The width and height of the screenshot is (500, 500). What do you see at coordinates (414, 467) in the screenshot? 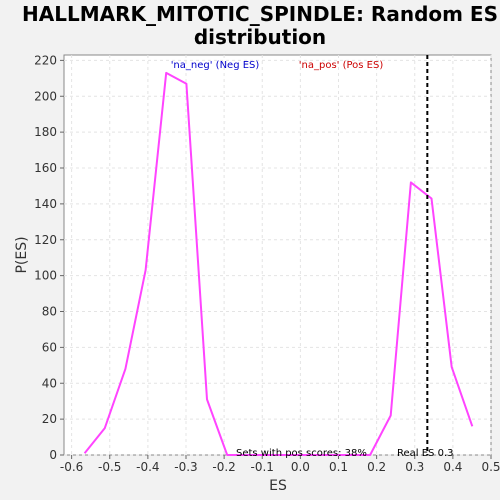
I see `x-tick-label: 0.3` at bounding box center [414, 467].